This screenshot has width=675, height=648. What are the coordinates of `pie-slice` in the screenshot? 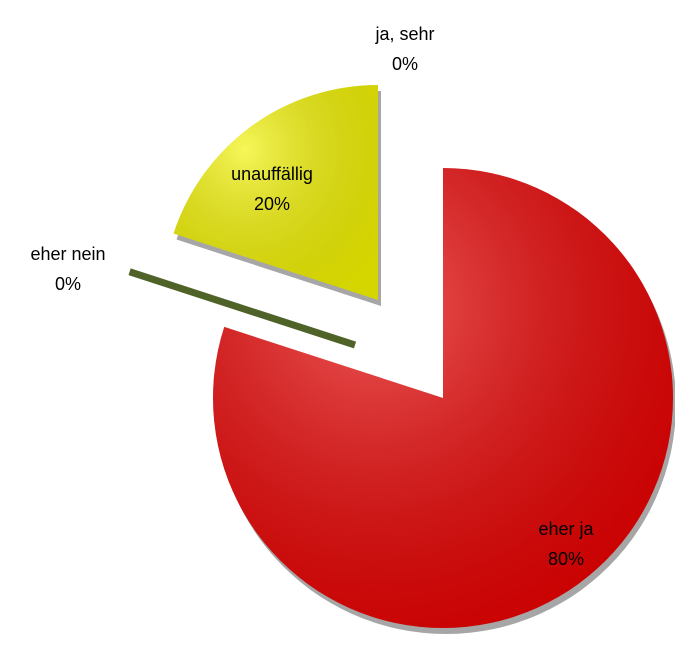 It's located at (242, 308).